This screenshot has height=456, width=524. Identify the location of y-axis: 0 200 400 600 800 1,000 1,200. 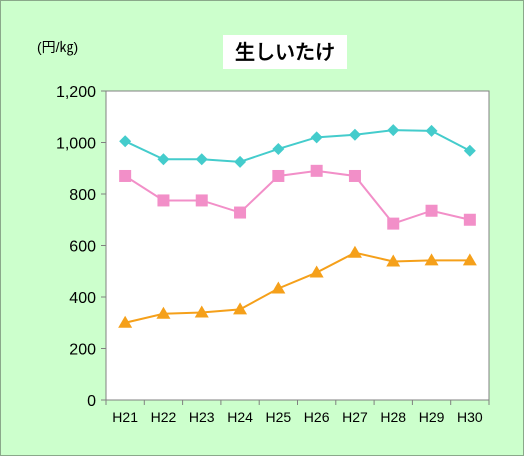
(81, 247).